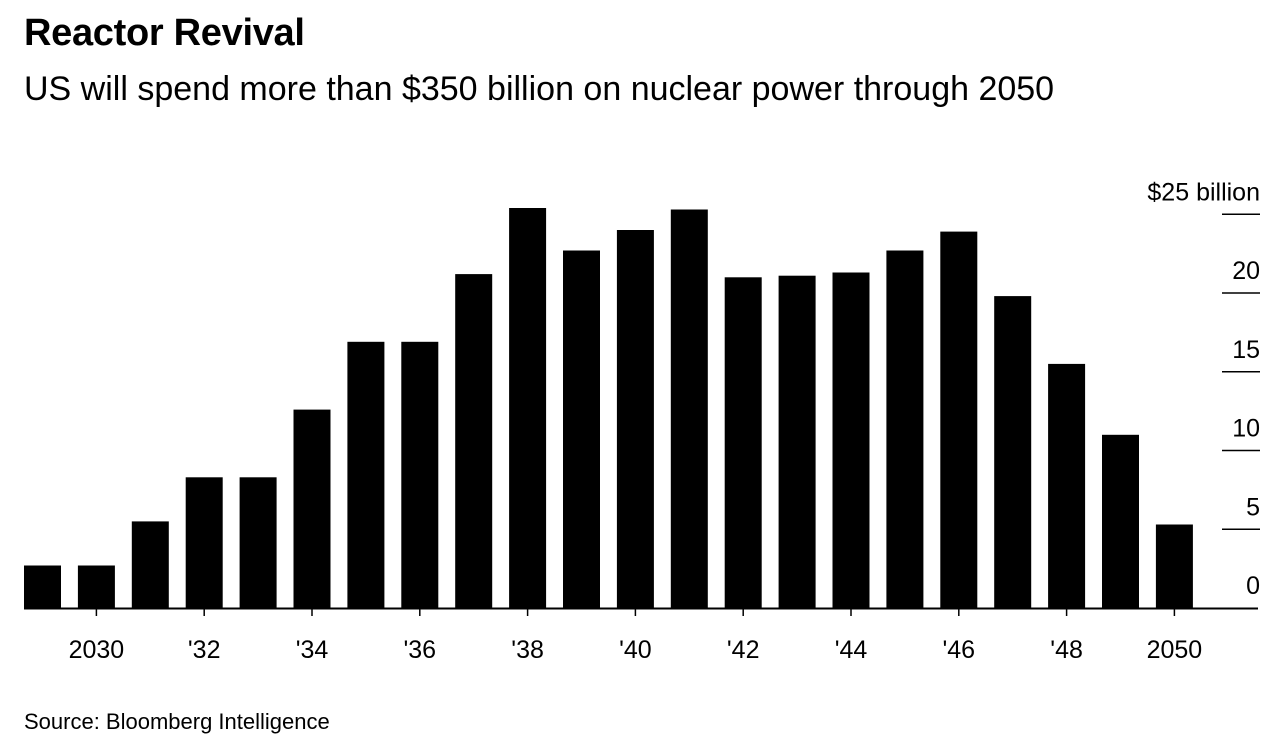 This screenshot has height=750, width=1288. I want to click on bar-2035, so click(366, 474).